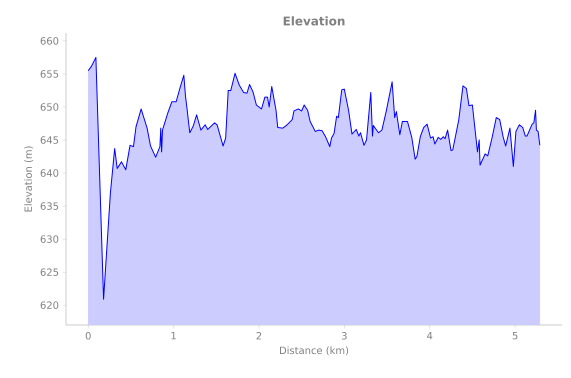 This screenshot has width=571, height=378. I want to click on x-tick-label: 4, so click(429, 336).